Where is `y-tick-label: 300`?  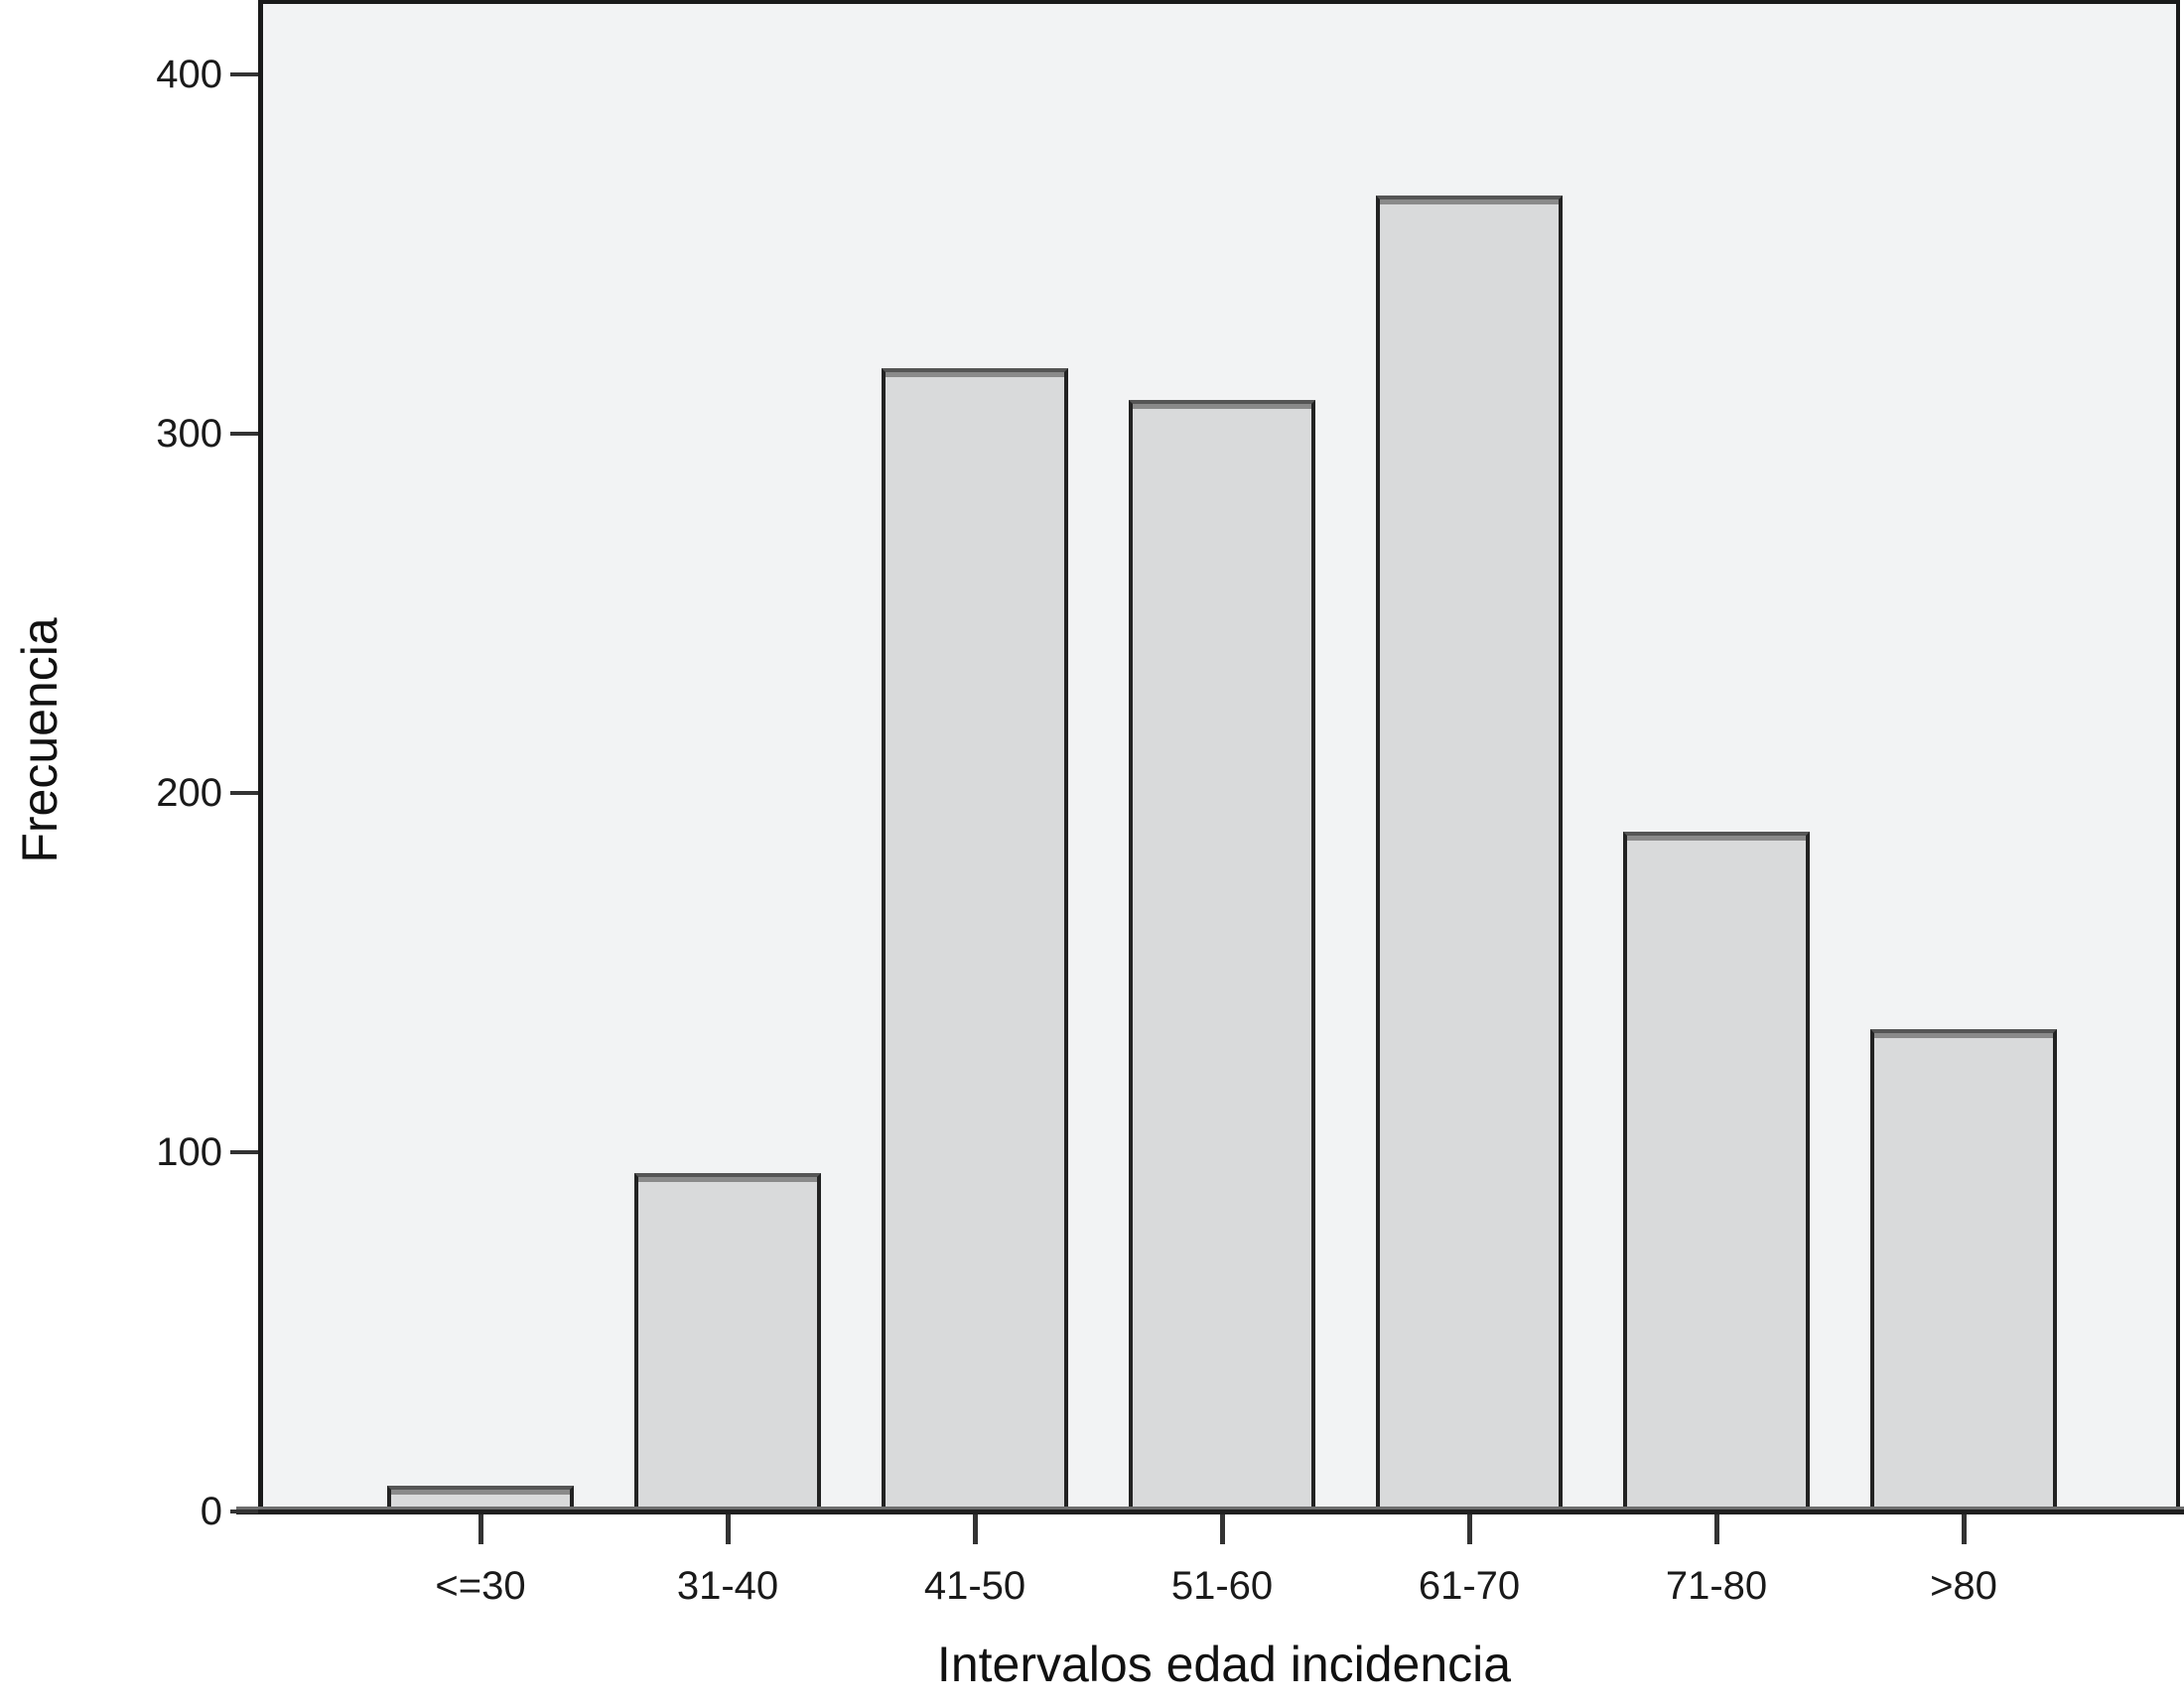
y-tick-label: 300 is located at coordinates (189, 434).